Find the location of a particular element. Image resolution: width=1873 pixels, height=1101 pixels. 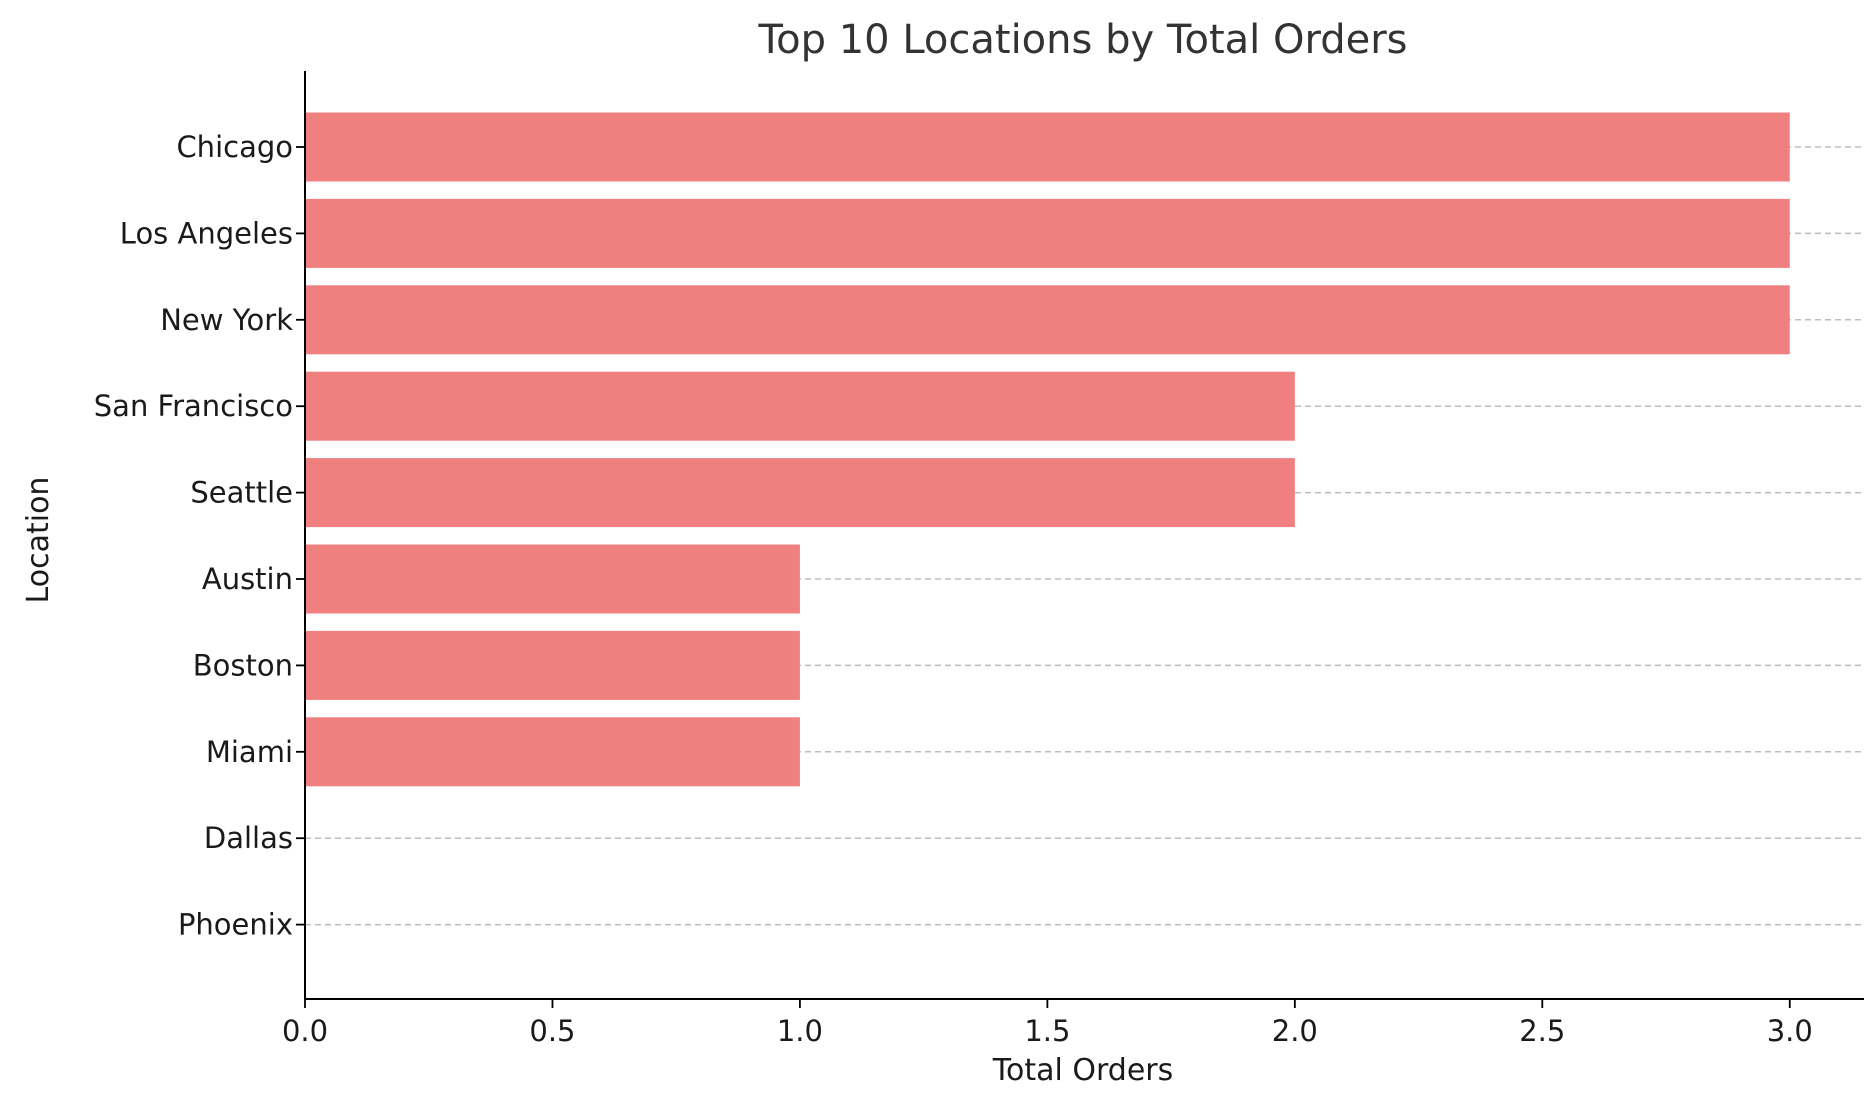

y-tick-label-los-angeles: Los Angeles is located at coordinates (206, 233).